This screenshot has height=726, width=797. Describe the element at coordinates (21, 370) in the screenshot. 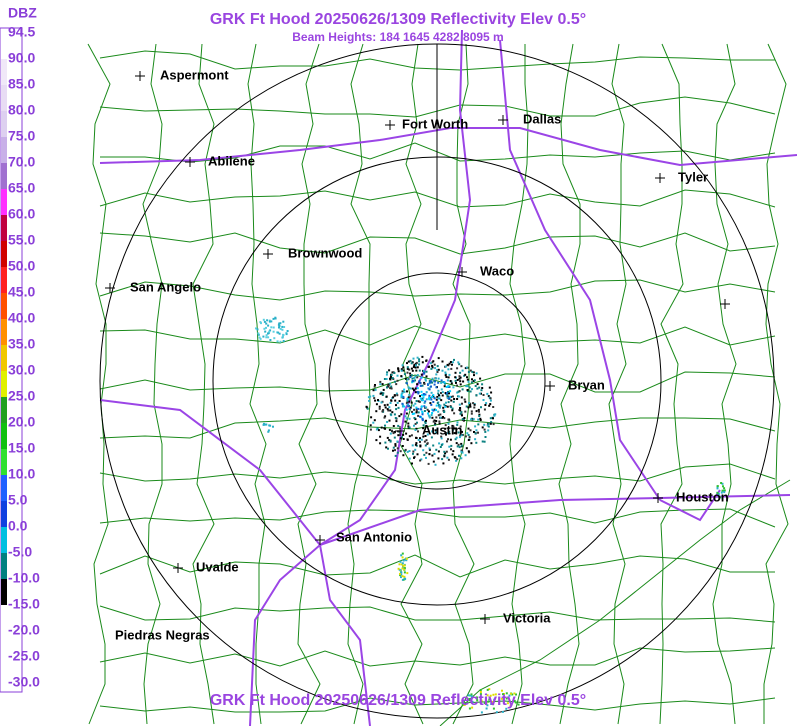

I see `legend-label: 30.0` at that location.